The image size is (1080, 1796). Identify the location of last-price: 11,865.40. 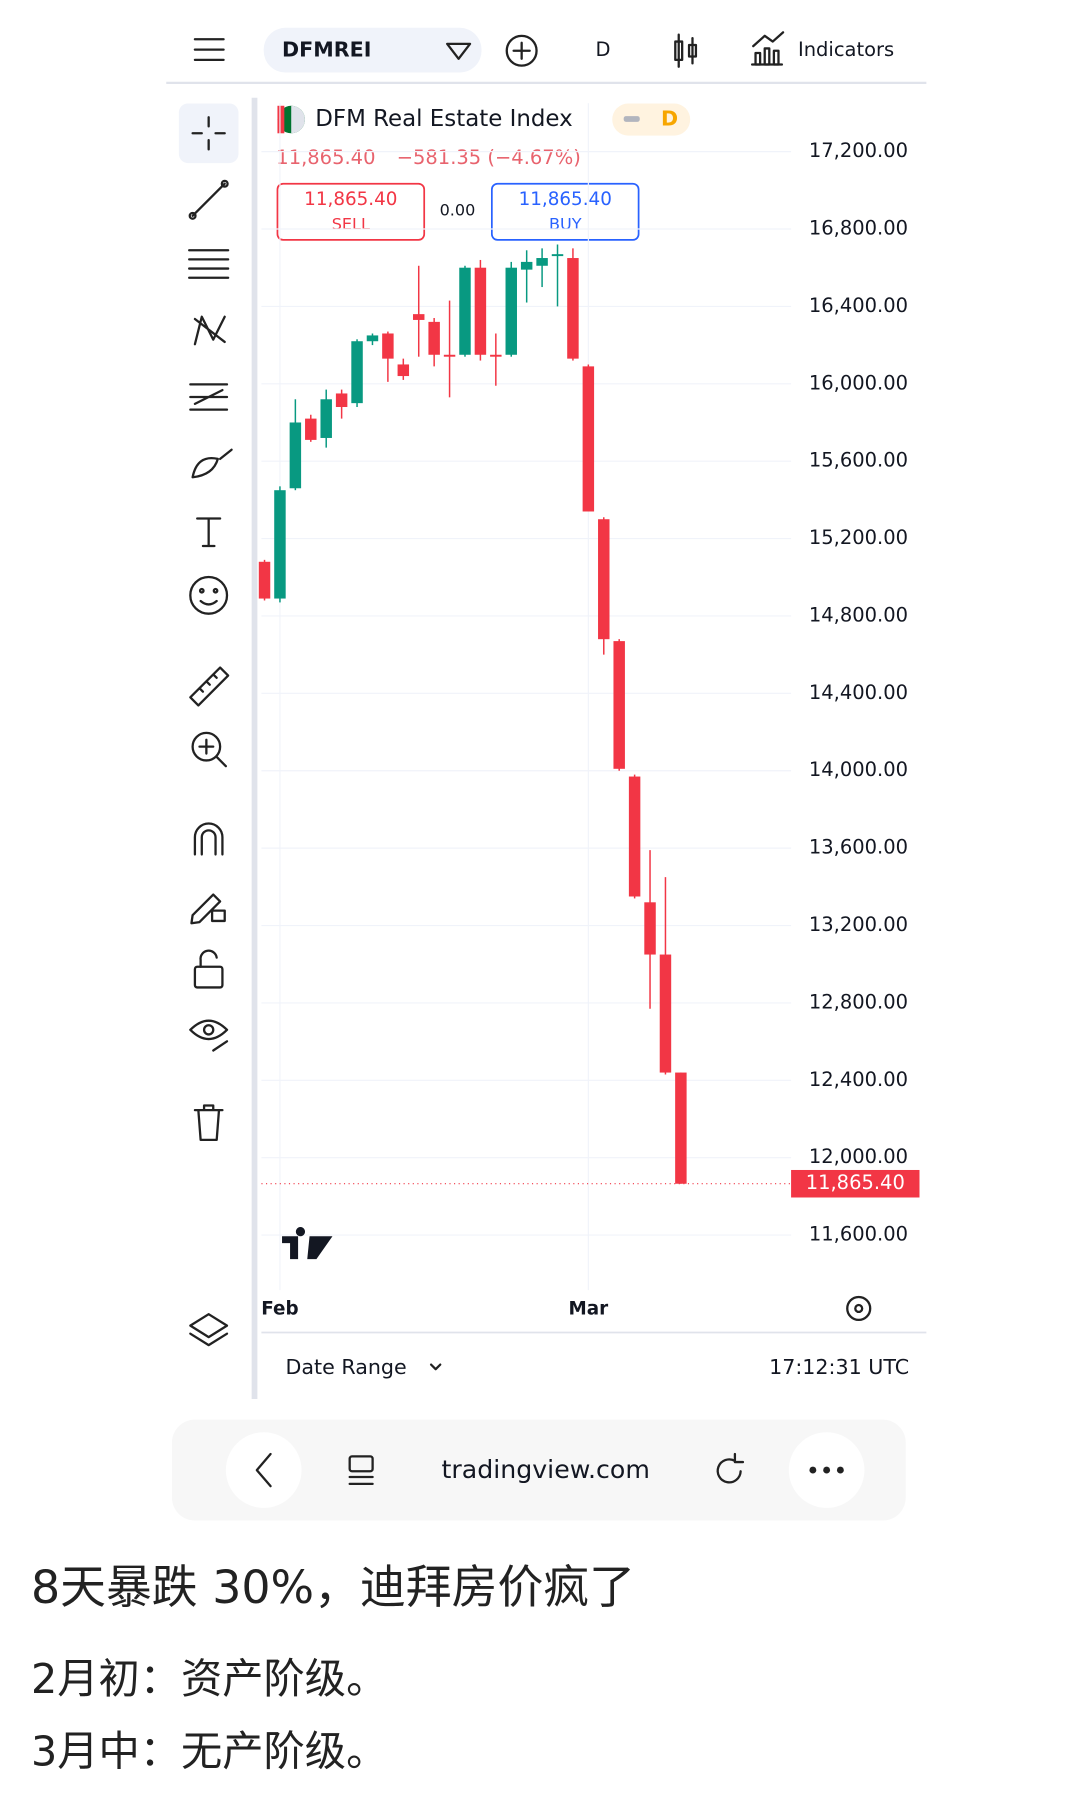
(325, 157).